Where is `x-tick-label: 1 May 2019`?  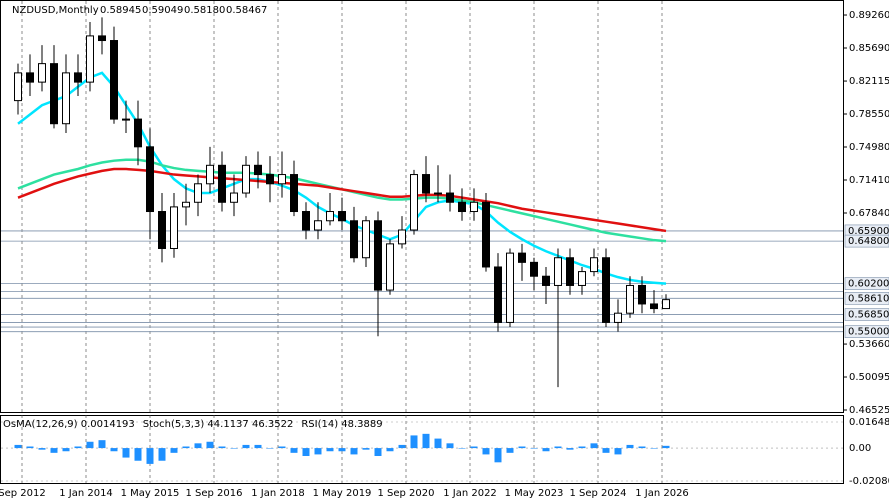 x-tick-label: 1 May 2019 is located at coordinates (342, 493).